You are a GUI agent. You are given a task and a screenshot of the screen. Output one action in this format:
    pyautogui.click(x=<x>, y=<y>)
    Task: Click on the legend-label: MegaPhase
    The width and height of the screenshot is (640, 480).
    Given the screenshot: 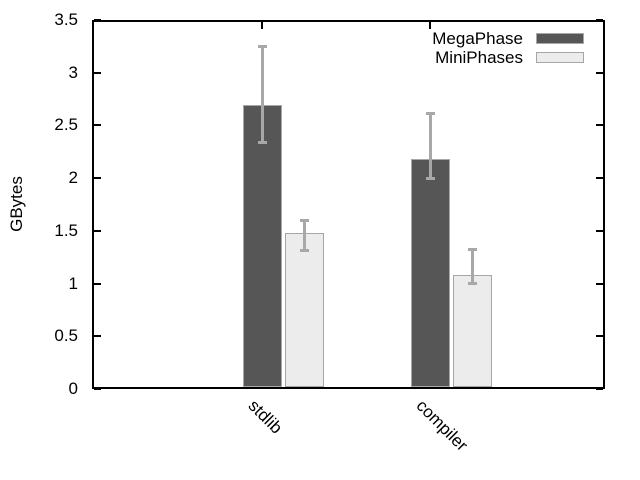 What is the action you would take?
    pyautogui.click(x=477, y=38)
    